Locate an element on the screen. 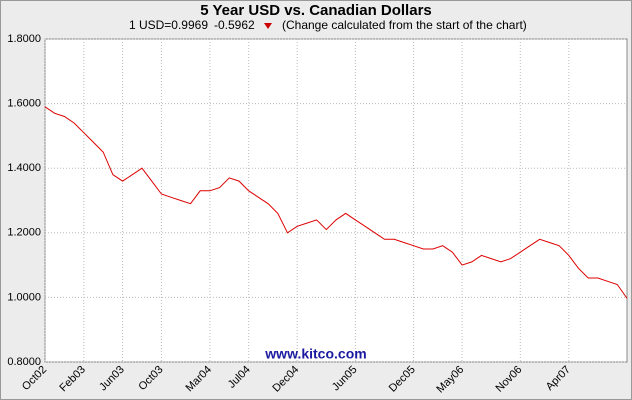 The width and height of the screenshot is (632, 400). watermark: www.kitco.com is located at coordinates (315, 354).